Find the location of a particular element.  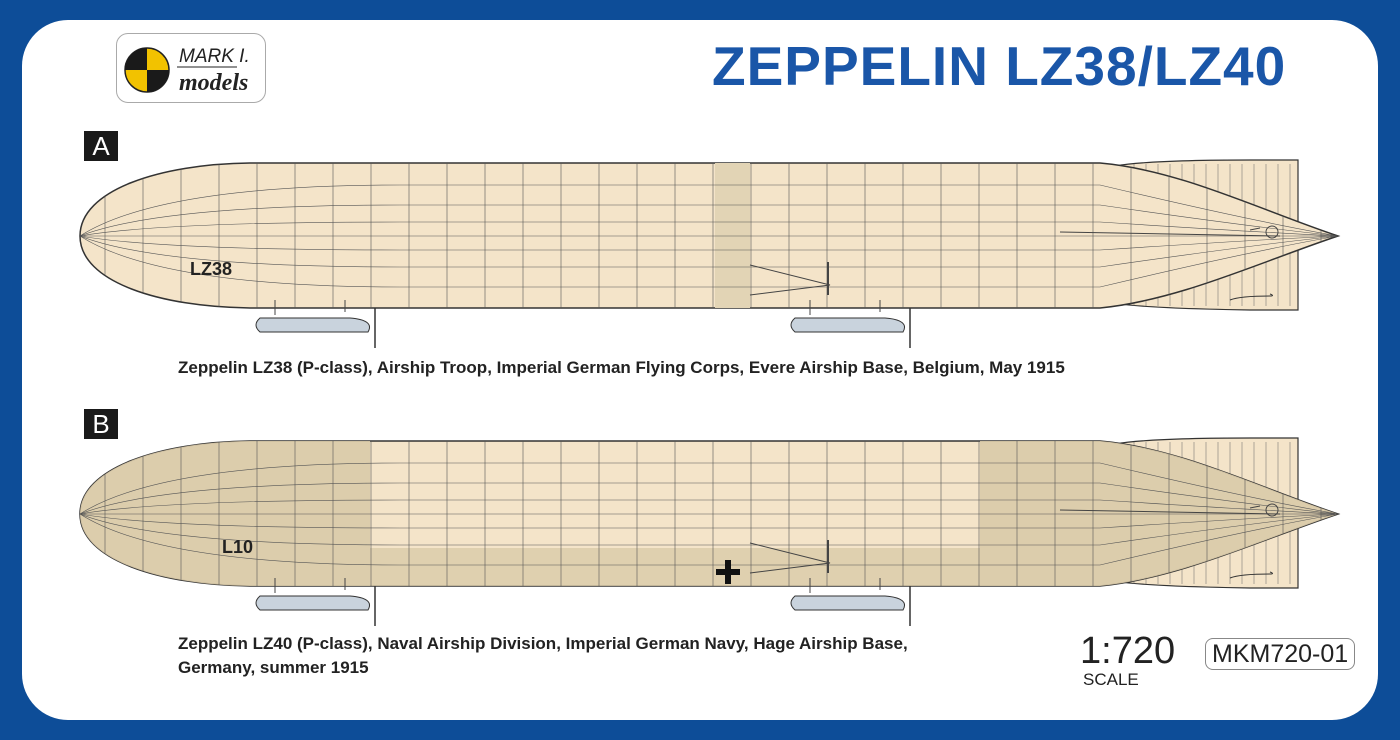

brand-logo: MARK I. models is located at coordinates (191, 68).